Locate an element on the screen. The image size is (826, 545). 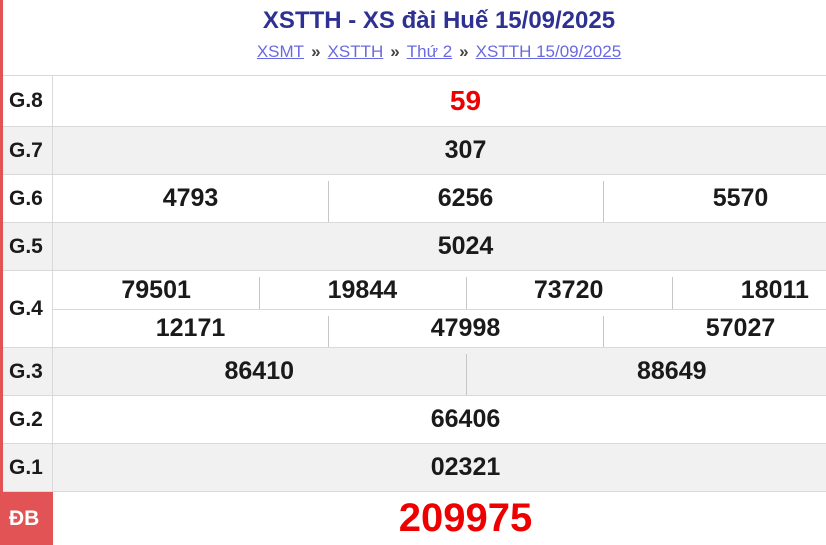
prize-number: 47998 is located at coordinates (465, 328).